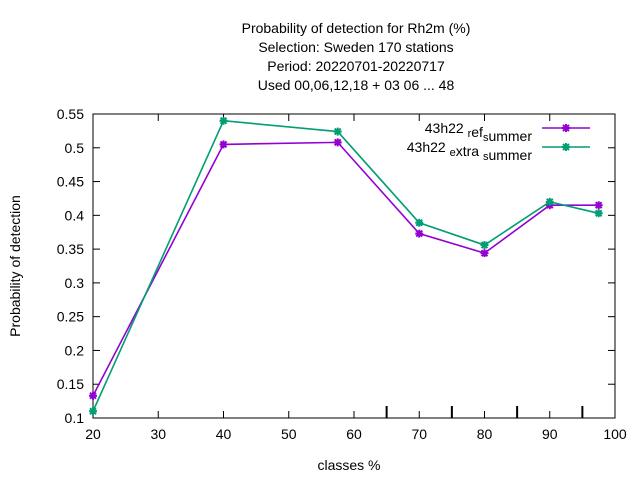 This screenshot has height=480, width=640. Describe the element at coordinates (75, 350) in the screenshot. I see `y-tick-label: 0.2` at that location.